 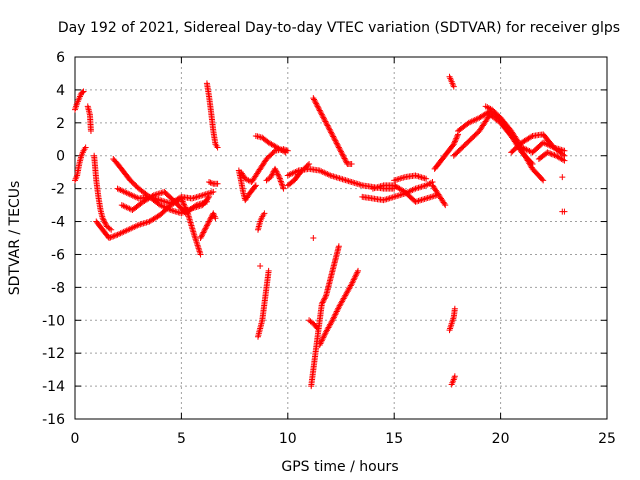 I want to click on y-tick-label: 2, so click(x=60, y=124).